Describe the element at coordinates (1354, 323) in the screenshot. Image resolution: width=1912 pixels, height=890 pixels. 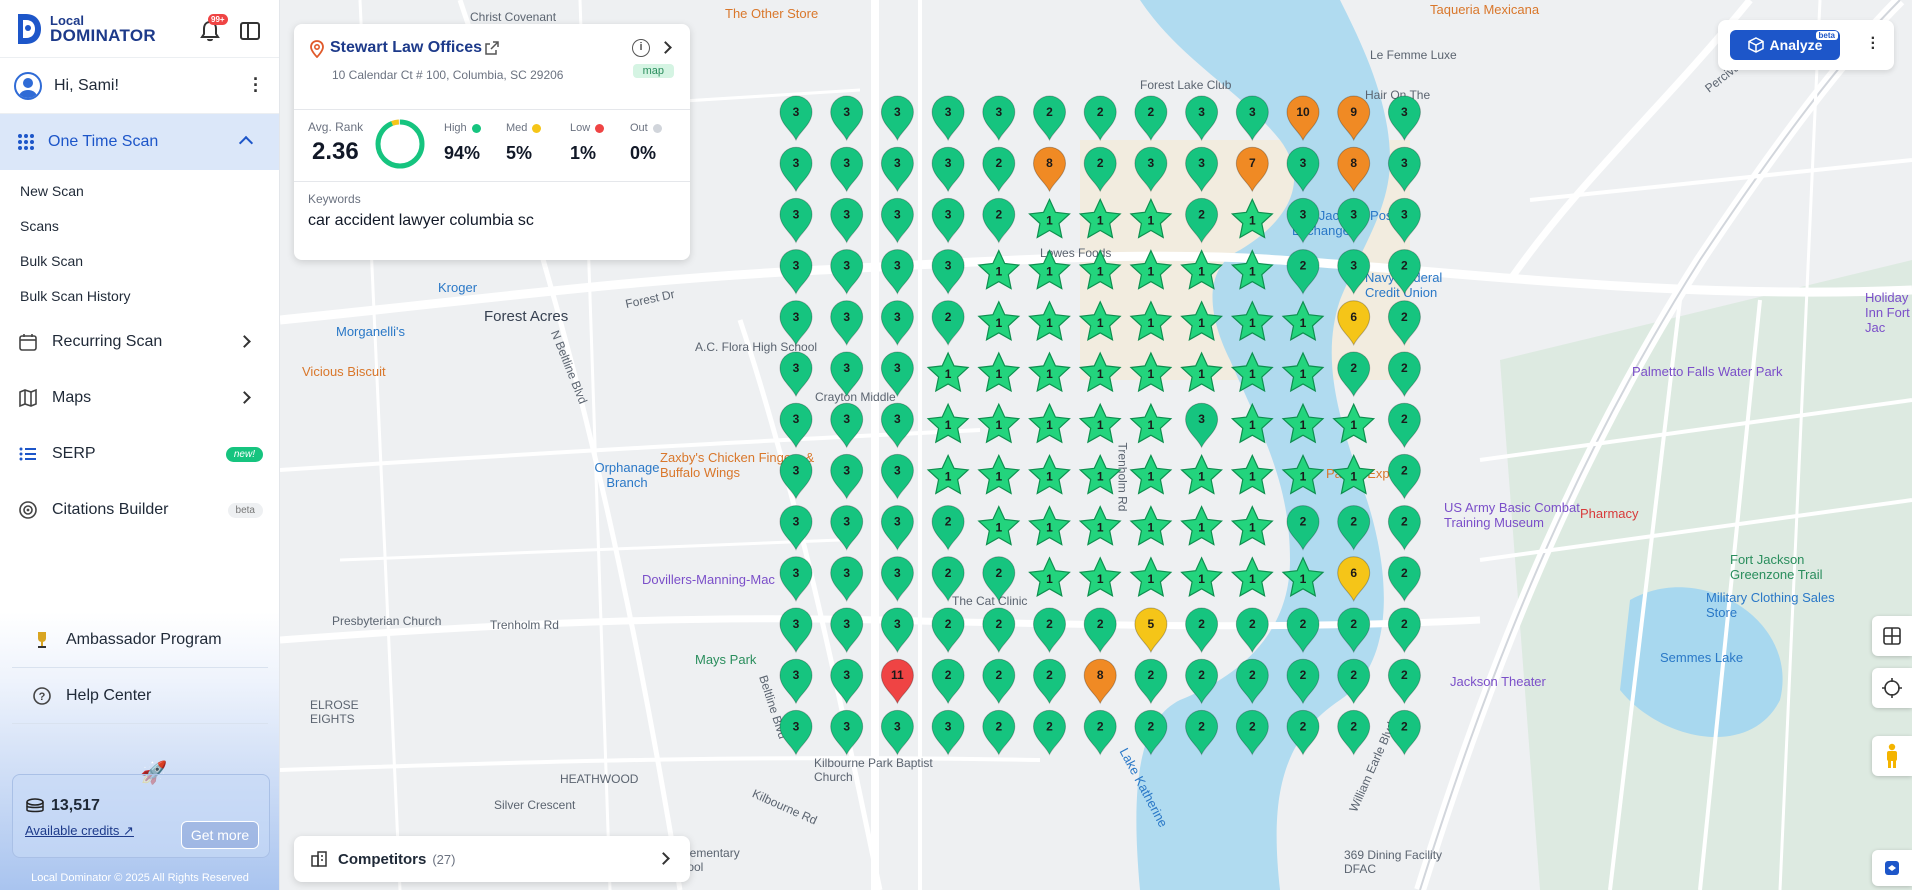
I see `rank-marker: 6` at that location.